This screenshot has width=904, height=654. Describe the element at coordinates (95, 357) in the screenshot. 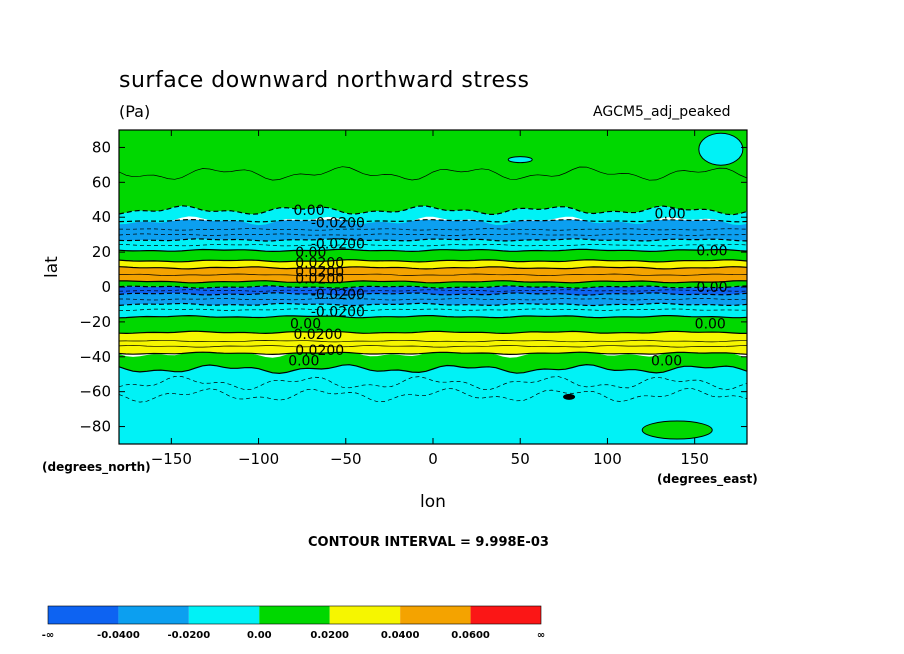

I see `y-tick-label: −40` at that location.